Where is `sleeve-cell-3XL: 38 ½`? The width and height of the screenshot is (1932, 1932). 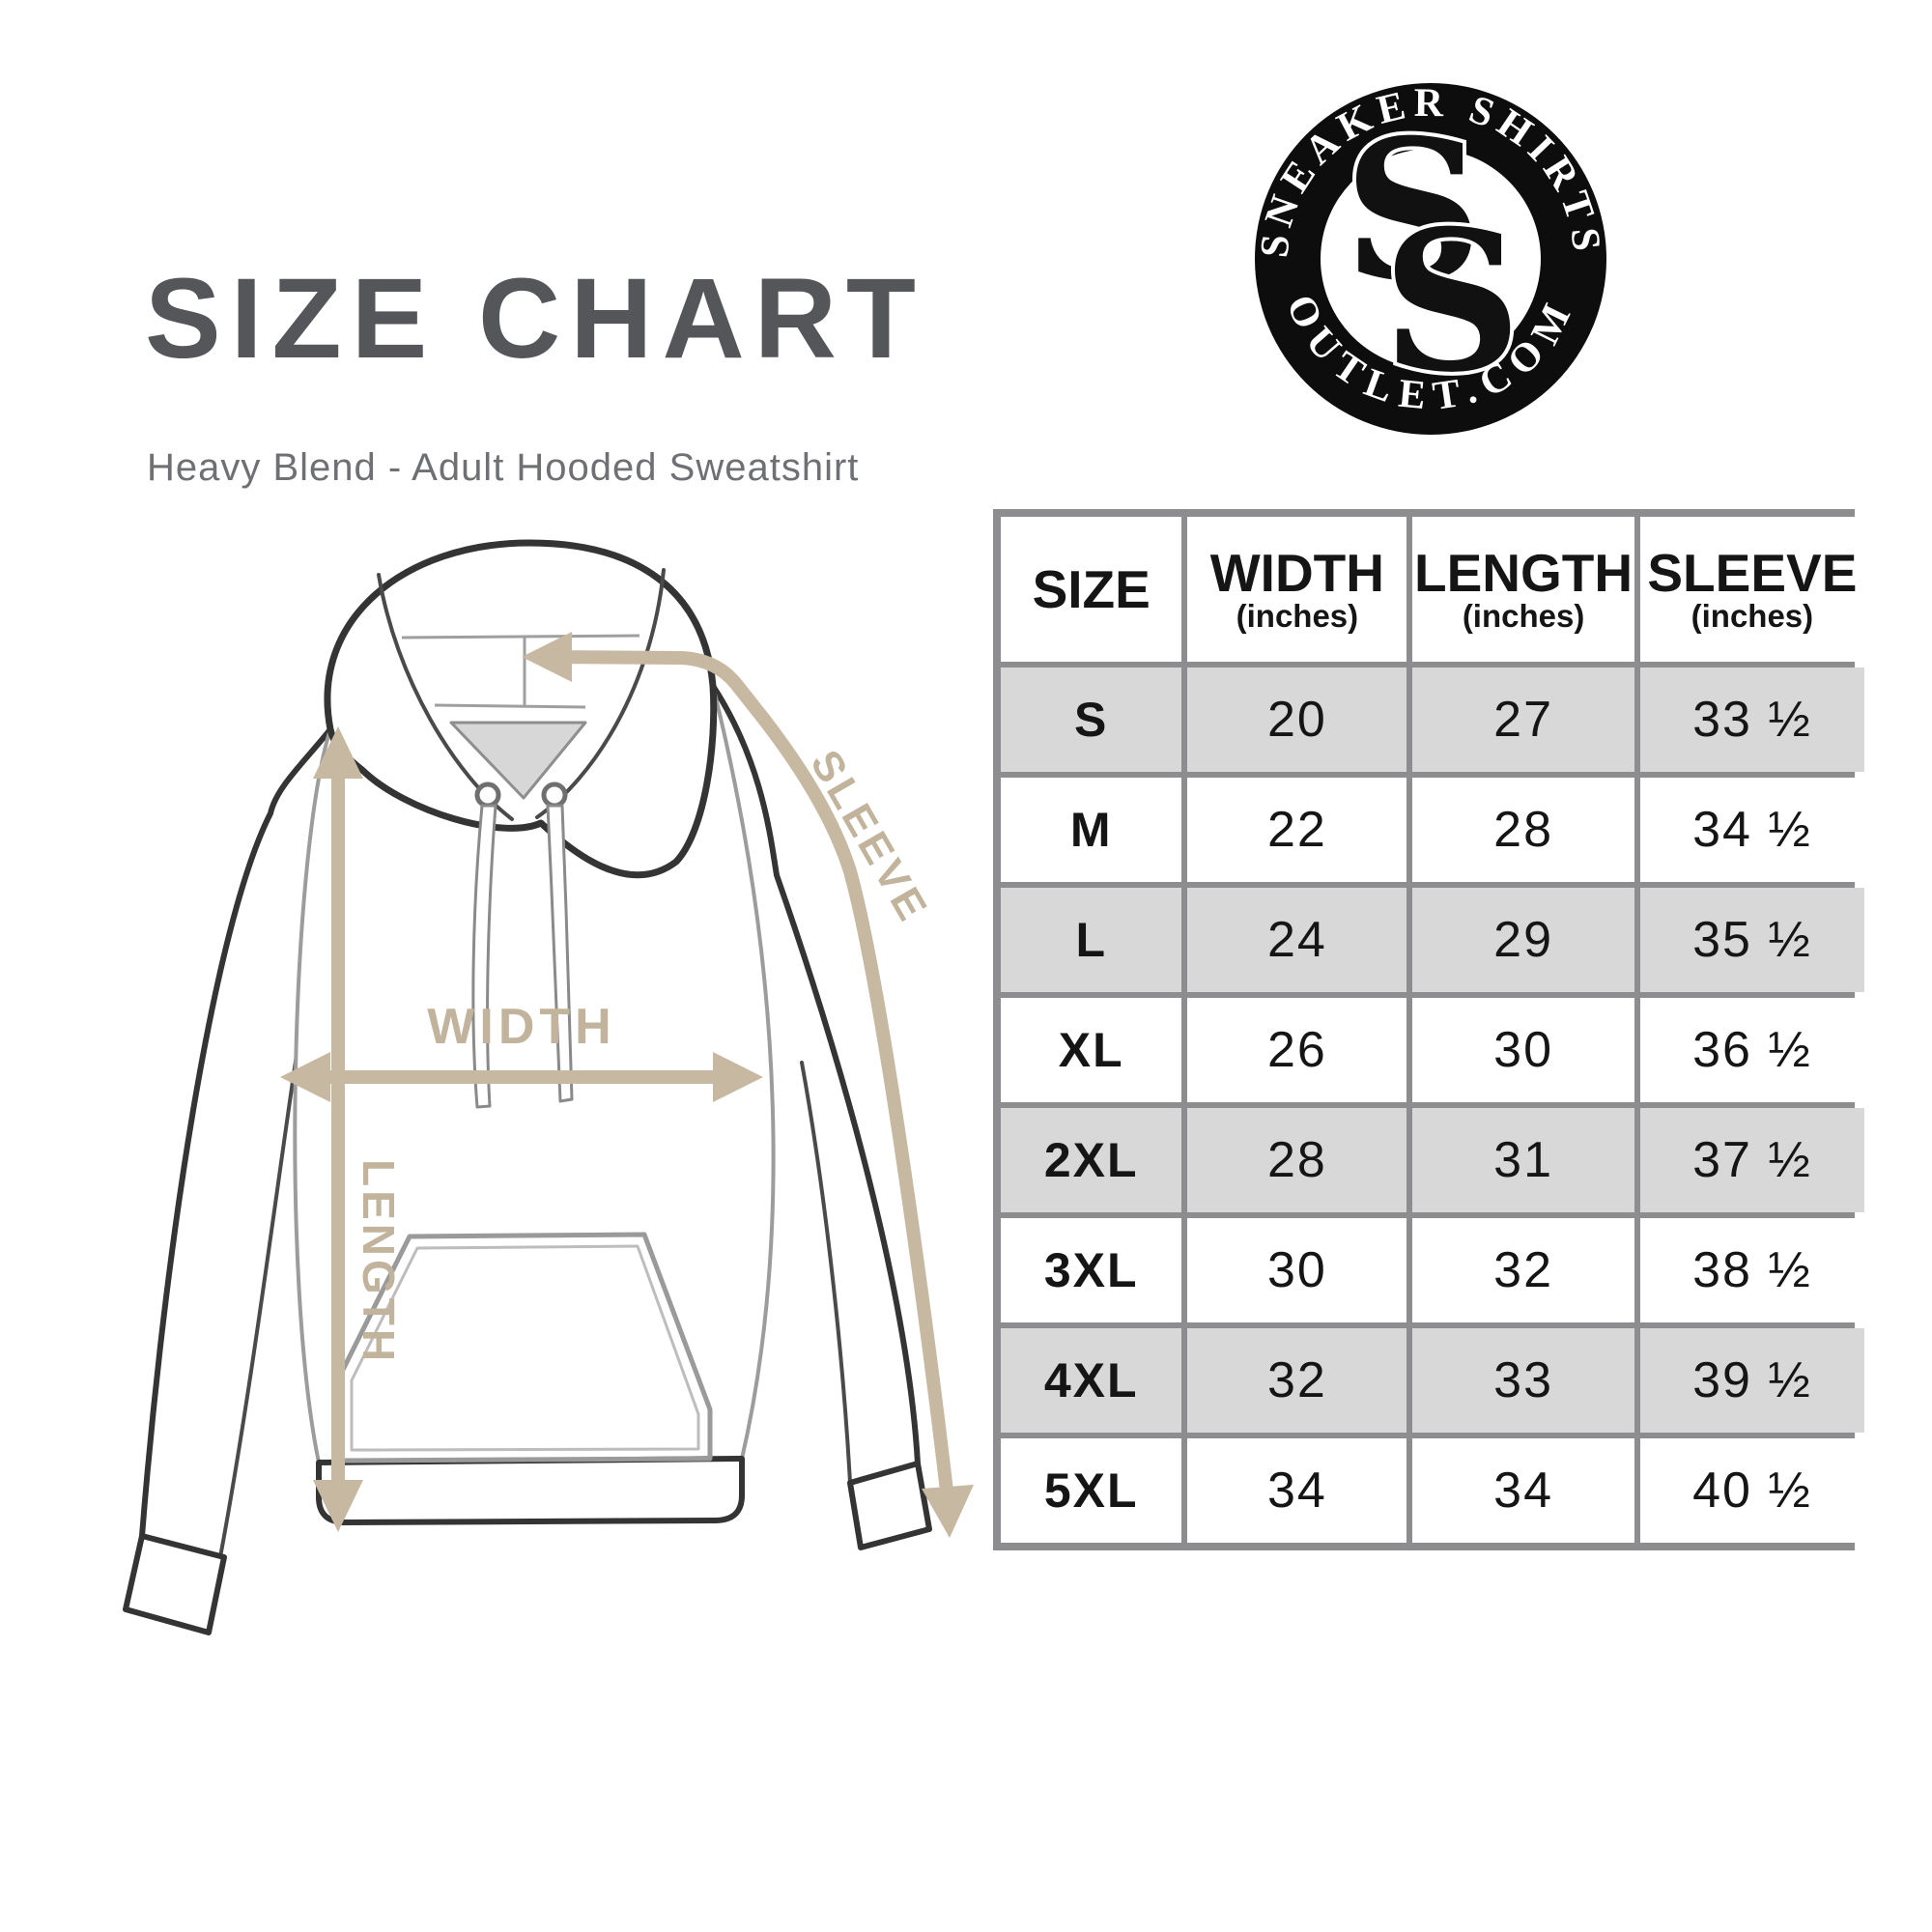 sleeve-cell-3XL: 38 ½ is located at coordinates (1751, 1270).